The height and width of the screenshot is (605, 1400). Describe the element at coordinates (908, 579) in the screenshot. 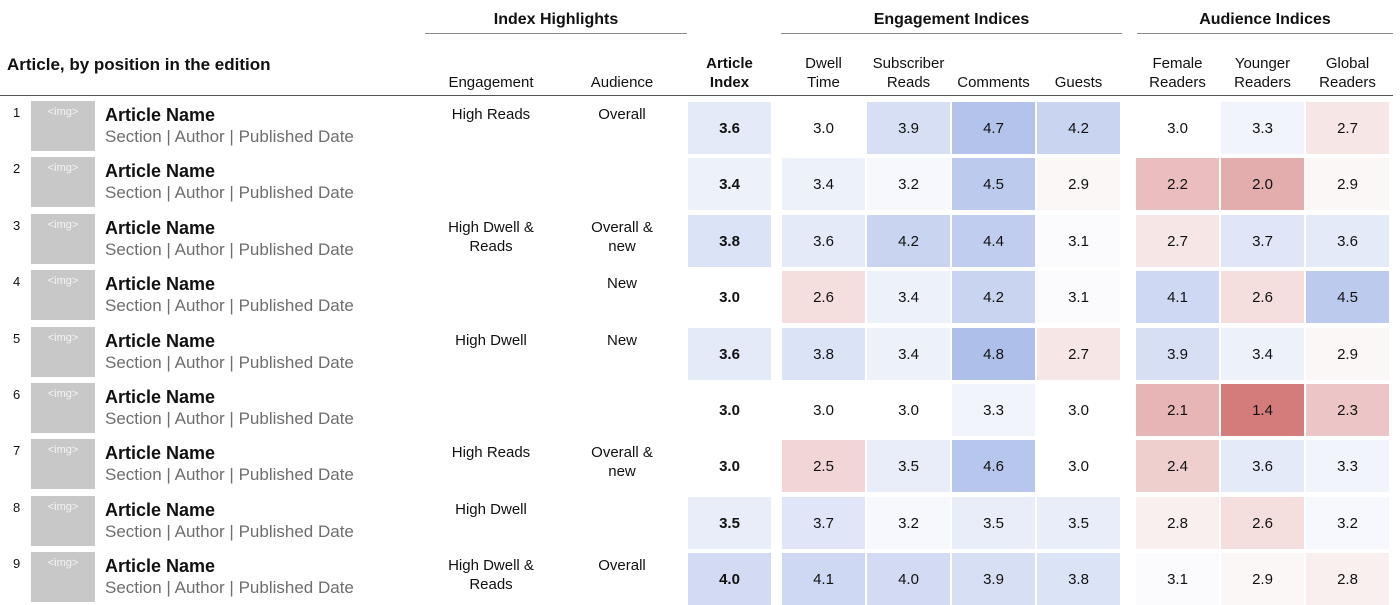

I see `cell-subscriber-reads: 4.0` at that location.